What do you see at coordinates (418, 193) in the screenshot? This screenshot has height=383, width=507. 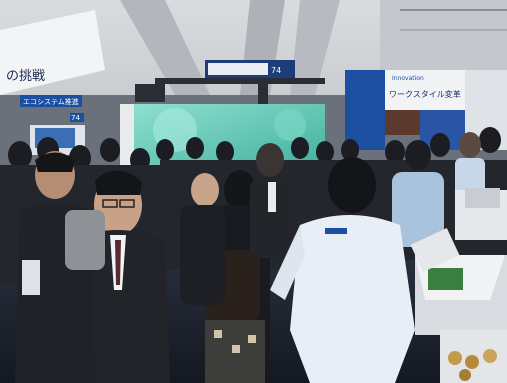 I see `person-light-shirt-right` at bounding box center [418, 193].